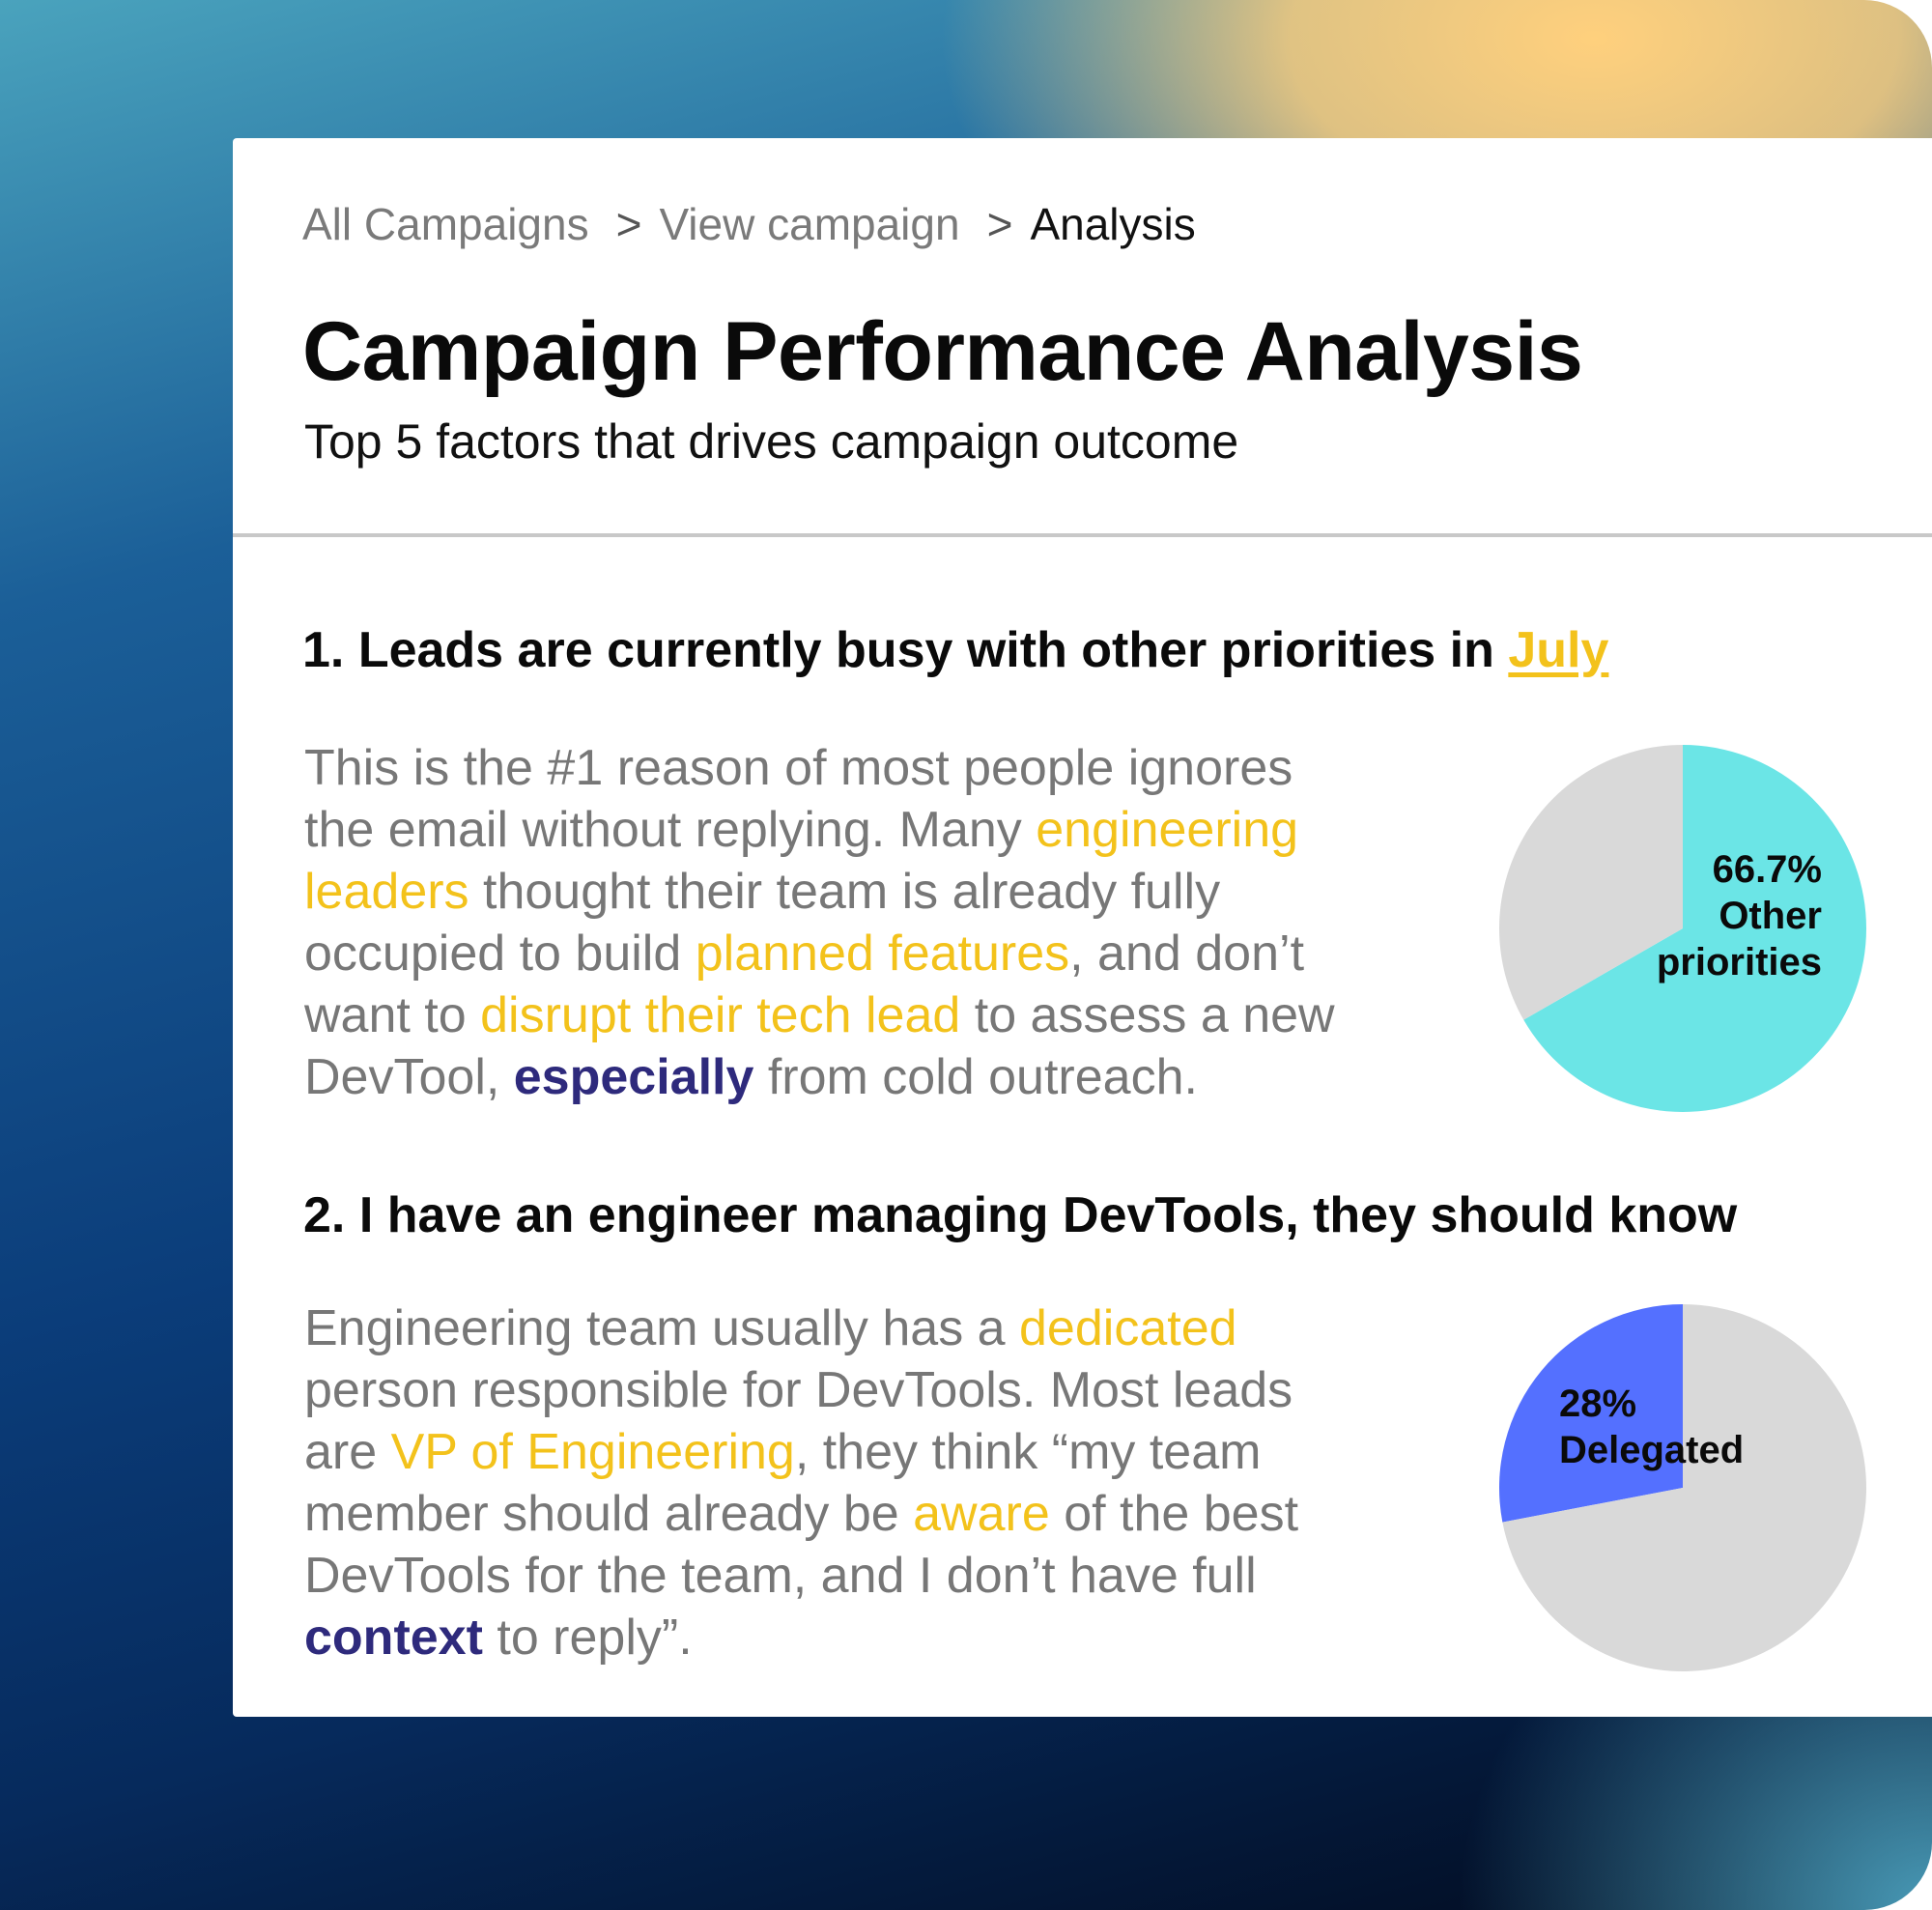  What do you see at coordinates (1651, 1450) in the screenshot?
I see `pie-label: Delegated` at bounding box center [1651, 1450].